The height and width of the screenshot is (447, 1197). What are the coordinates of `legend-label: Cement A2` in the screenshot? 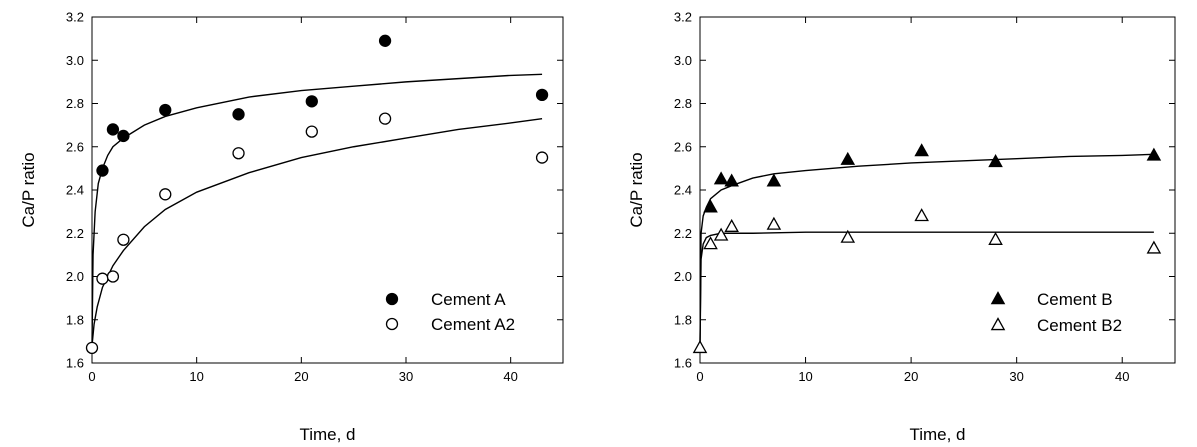 It's located at (473, 324).